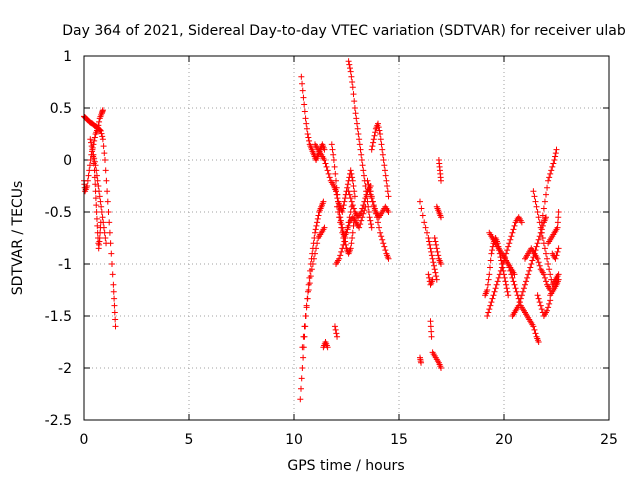 The width and height of the screenshot is (640, 480). I want to click on y-tick-label: 0.5, so click(61, 109).